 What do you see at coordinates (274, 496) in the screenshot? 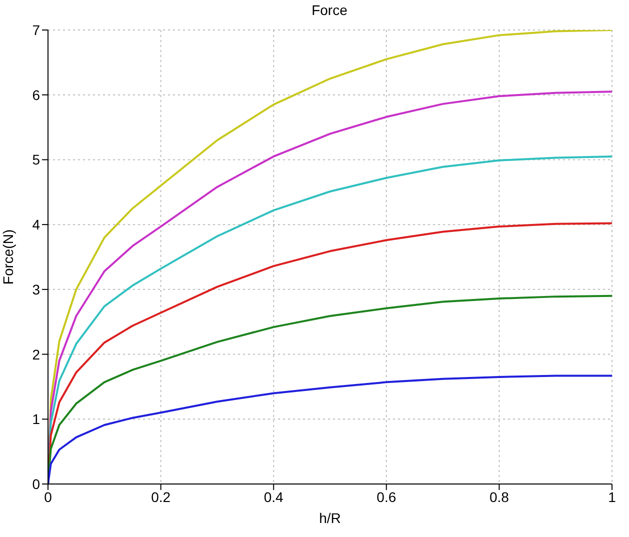
I see `x-tick-label: 0.4` at bounding box center [274, 496].